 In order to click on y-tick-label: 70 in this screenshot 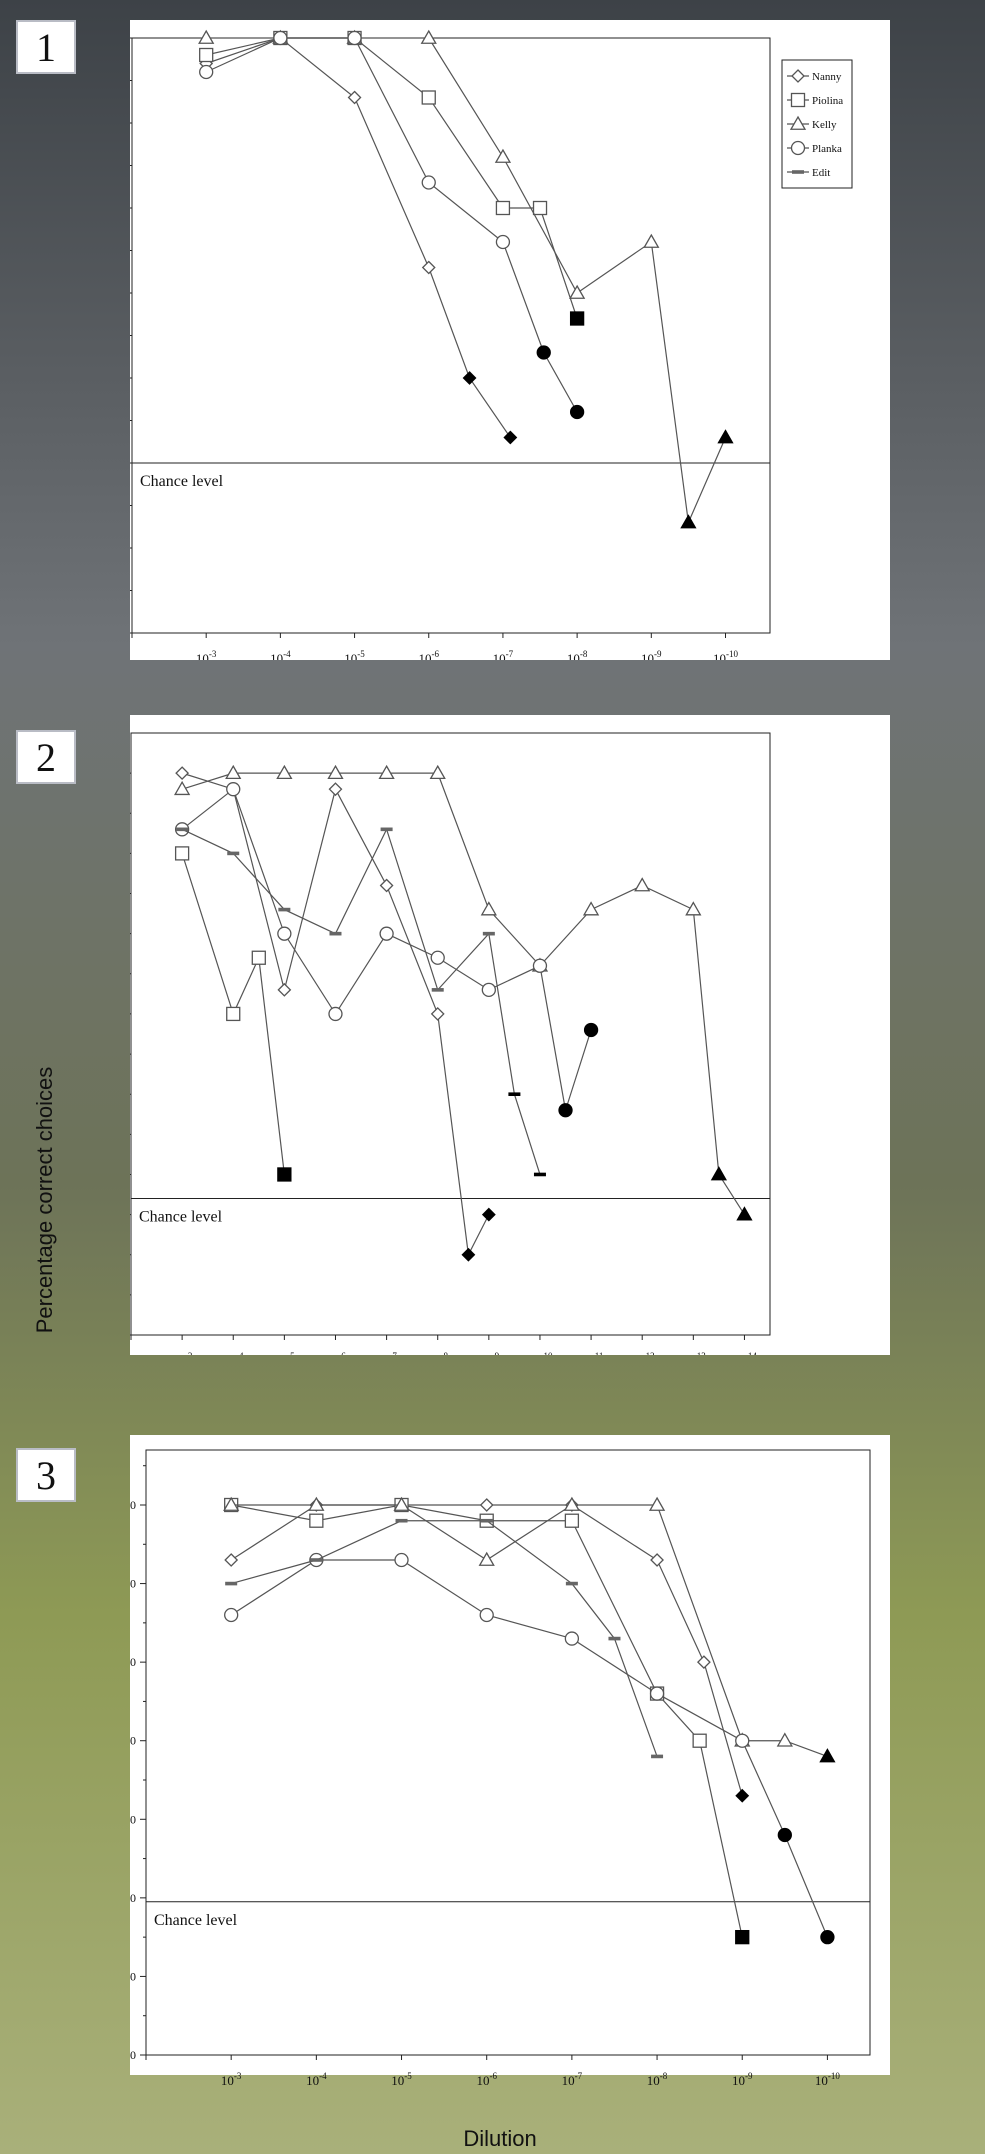, I will do `click(133, 1741)`.